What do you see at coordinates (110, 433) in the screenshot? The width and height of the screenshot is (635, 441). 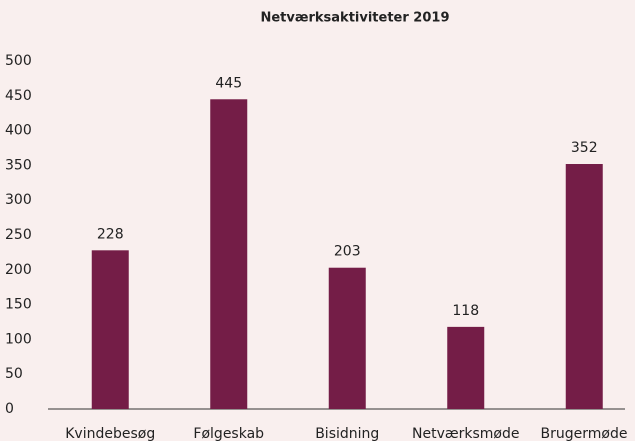 I see `x-tick-label: Kvindebesøg` at bounding box center [110, 433].